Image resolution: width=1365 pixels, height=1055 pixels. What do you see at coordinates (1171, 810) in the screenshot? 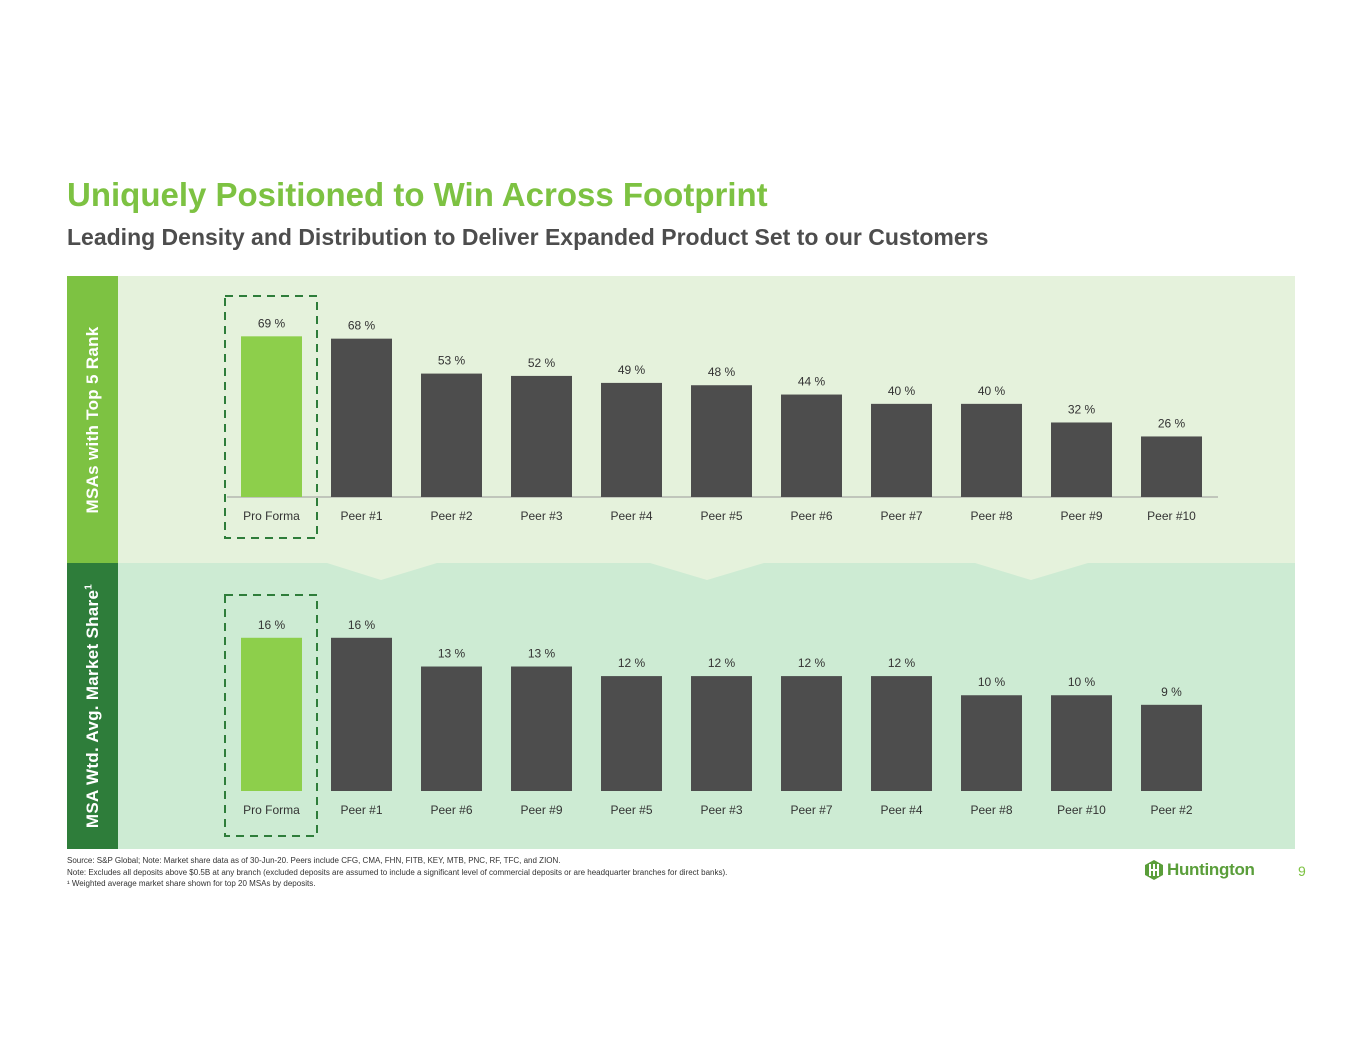
I see `bottom-category-label-10: Peer #2` at bounding box center [1171, 810].